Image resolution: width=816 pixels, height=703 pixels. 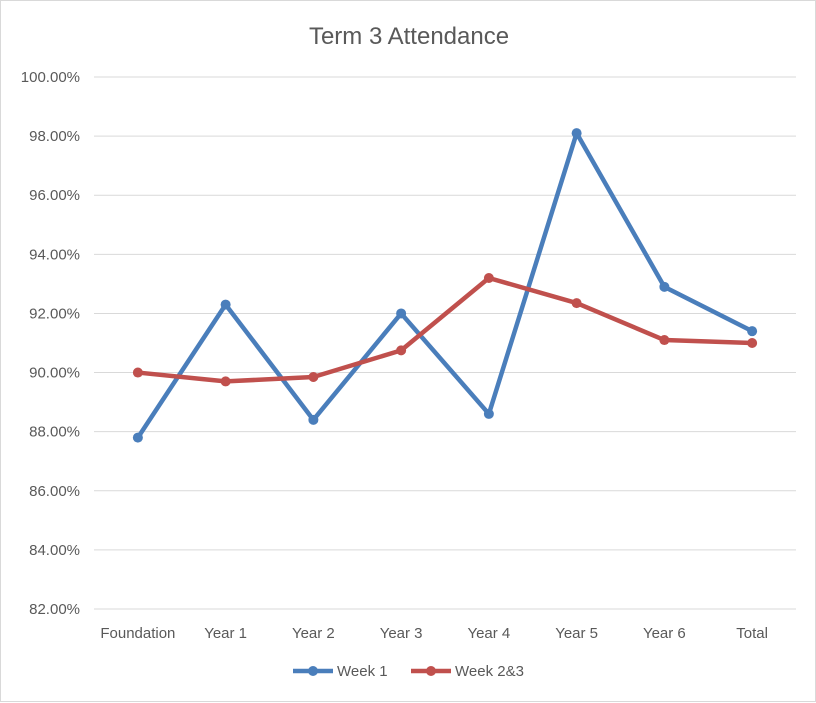 I want to click on series-line, so click(x=445, y=329).